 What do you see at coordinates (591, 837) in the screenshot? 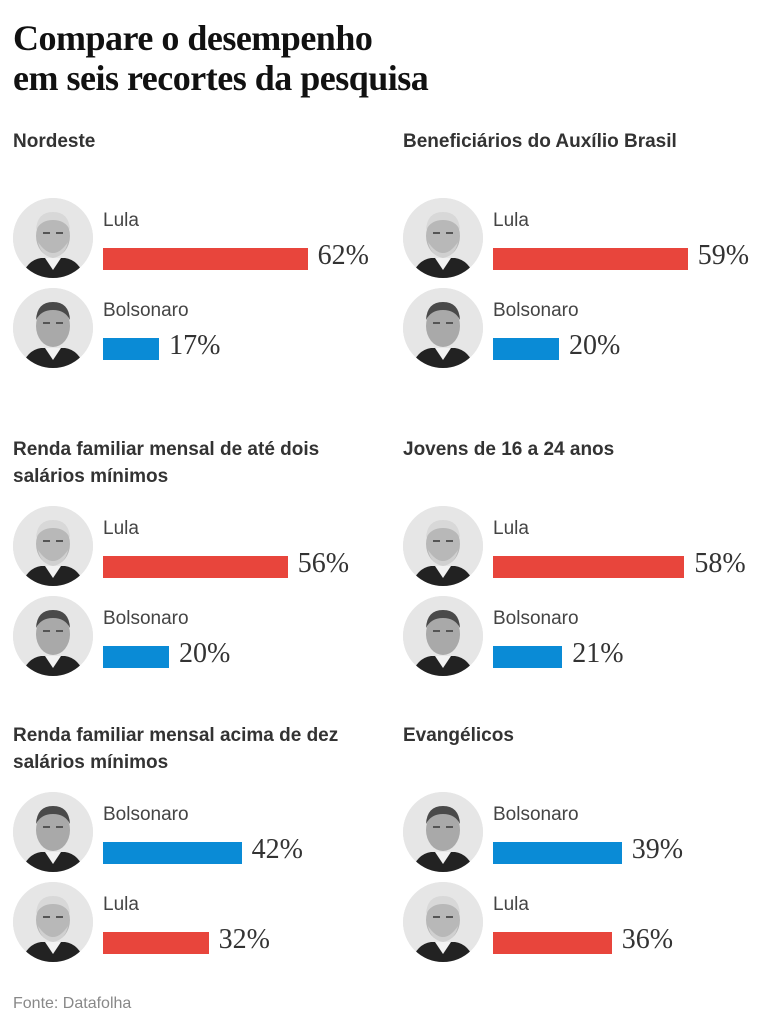
I see `candidate-row: Bolsonaro 39%` at bounding box center [591, 837].